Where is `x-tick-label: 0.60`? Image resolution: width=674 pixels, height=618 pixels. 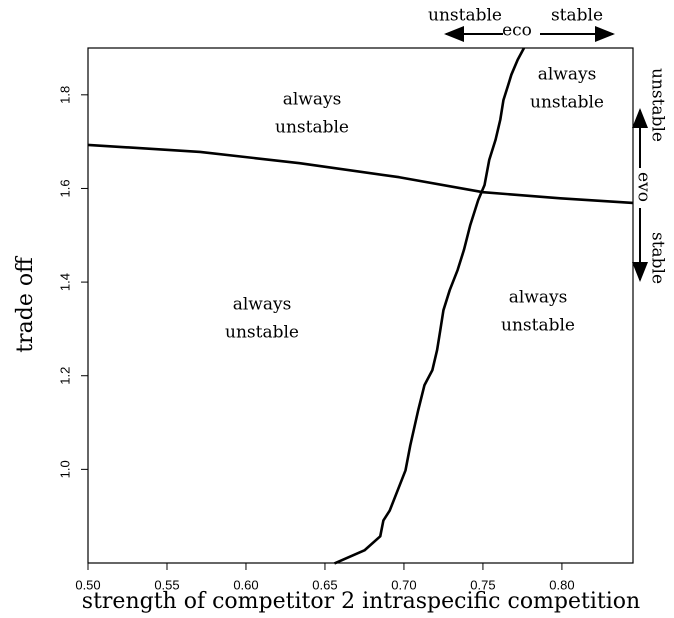 x-tick-label: 0.60 is located at coordinates (245, 584).